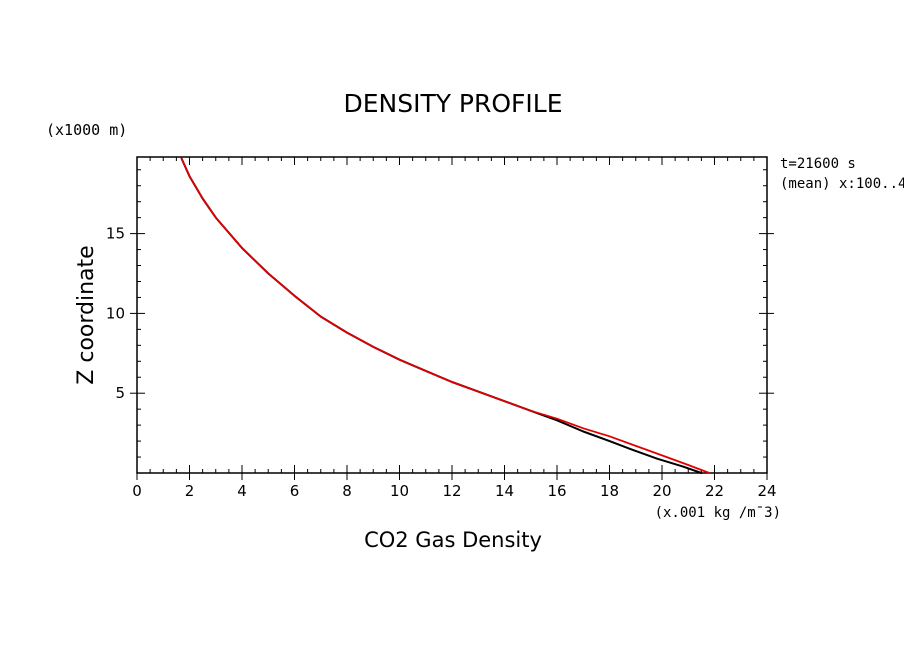 The width and height of the screenshot is (904, 654). I want to click on chart-title: DENSITY PROFILE, so click(452, 103).